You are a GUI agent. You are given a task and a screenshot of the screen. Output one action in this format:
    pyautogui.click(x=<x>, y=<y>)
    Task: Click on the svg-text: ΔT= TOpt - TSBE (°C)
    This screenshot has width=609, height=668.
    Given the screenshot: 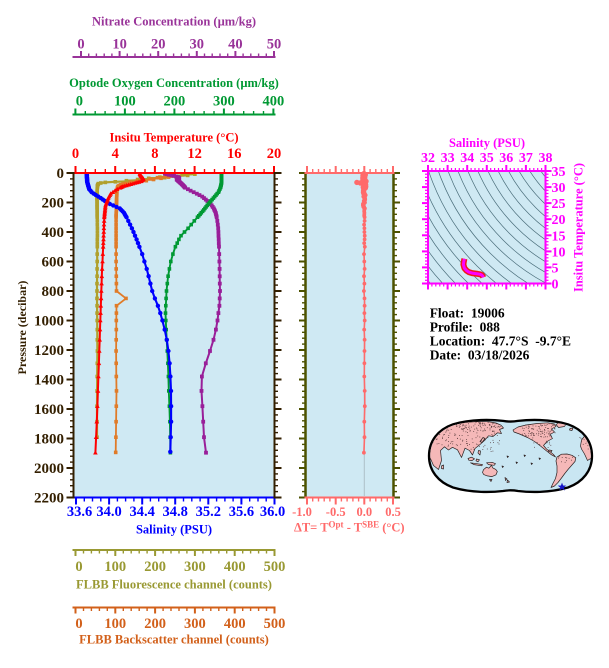 What is the action you would take?
    pyautogui.click(x=349, y=527)
    